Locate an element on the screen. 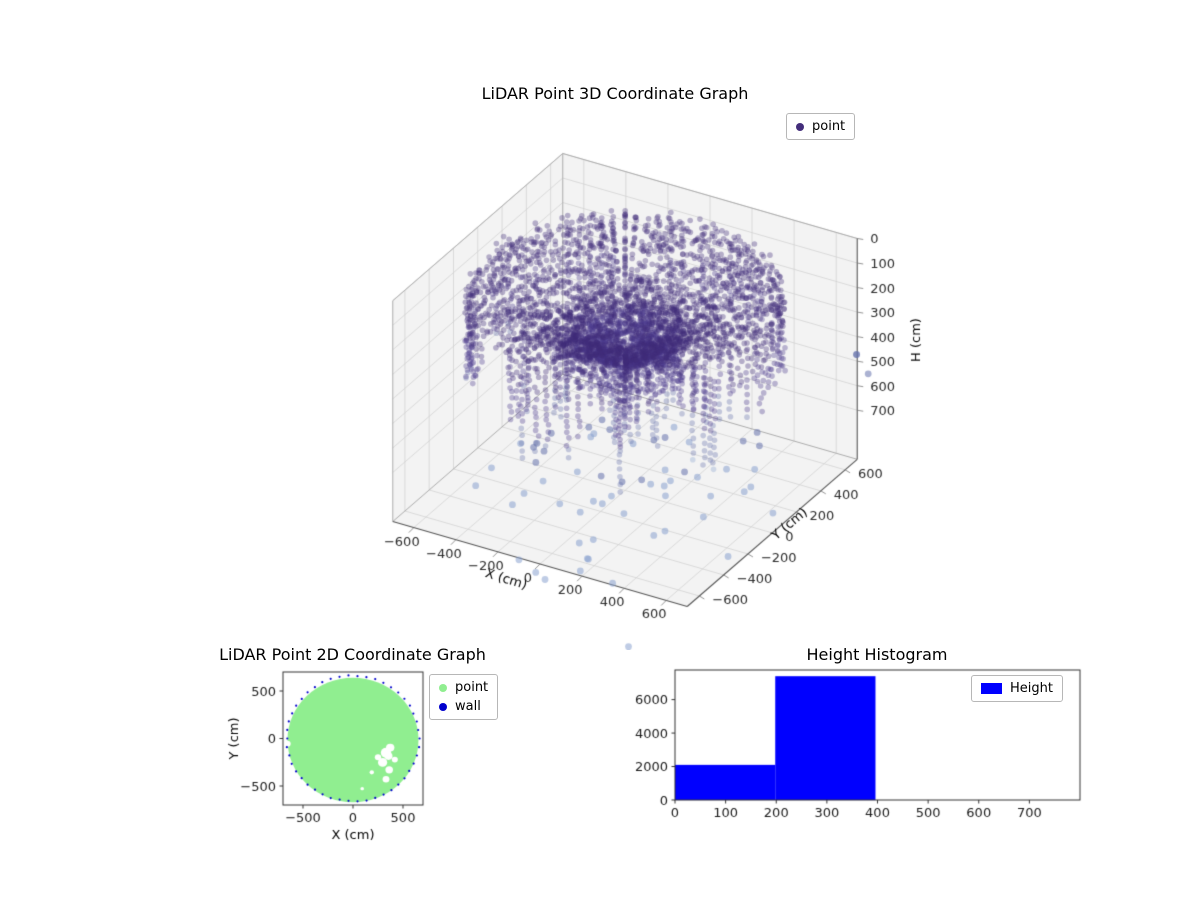 This screenshot has width=1200, height=900. legend-item-point-3d: point is located at coordinates (820, 126).